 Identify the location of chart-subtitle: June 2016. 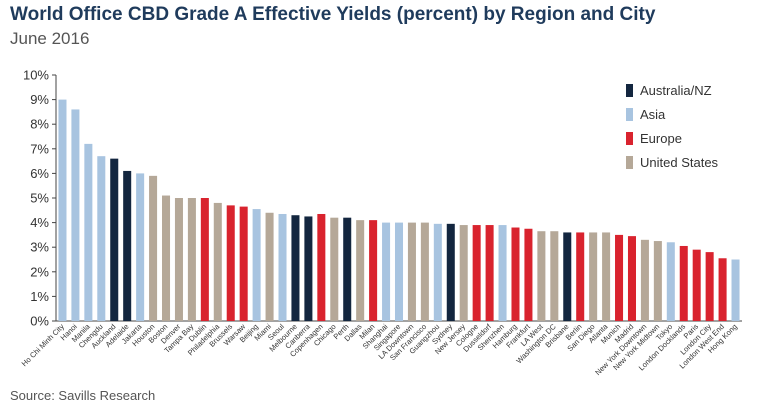
(50, 38).